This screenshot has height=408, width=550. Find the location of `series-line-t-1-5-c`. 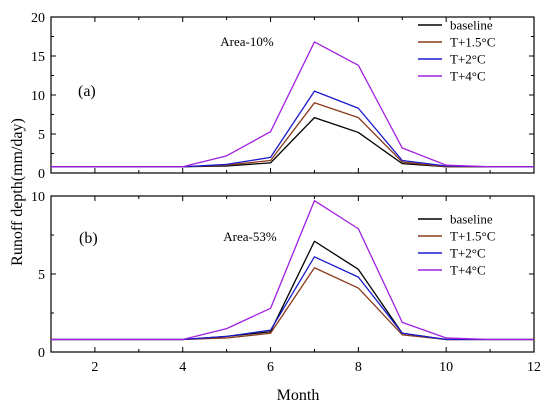

series-line-t-1-5-c is located at coordinates (292, 135).